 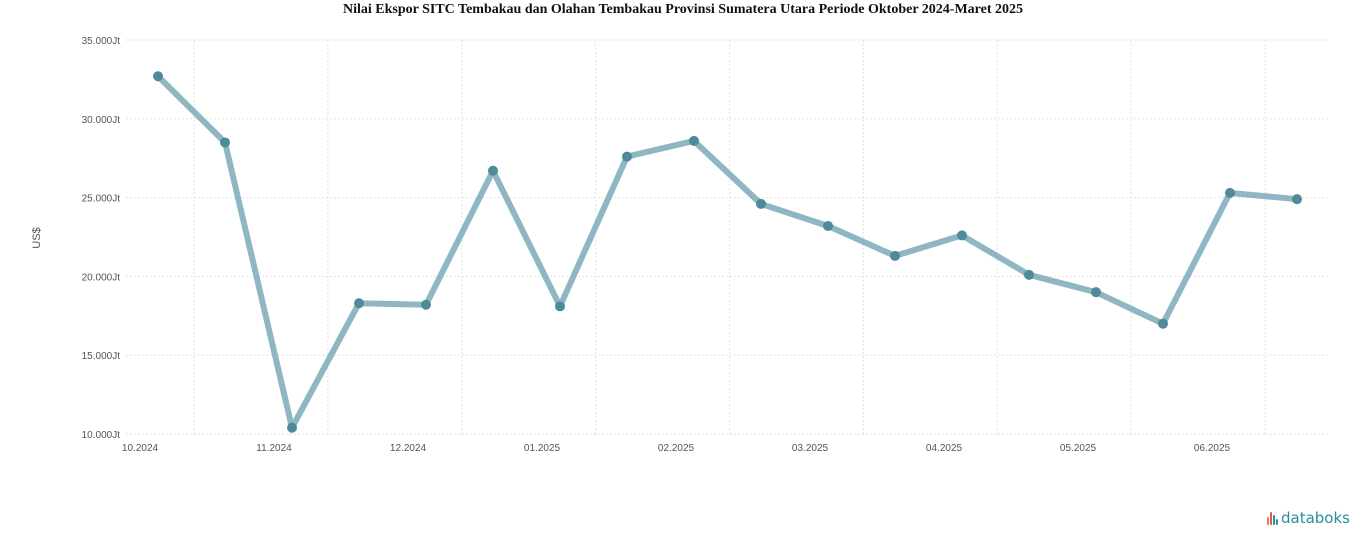 I want to click on x-tick-label: 12.2024, so click(x=408, y=448).